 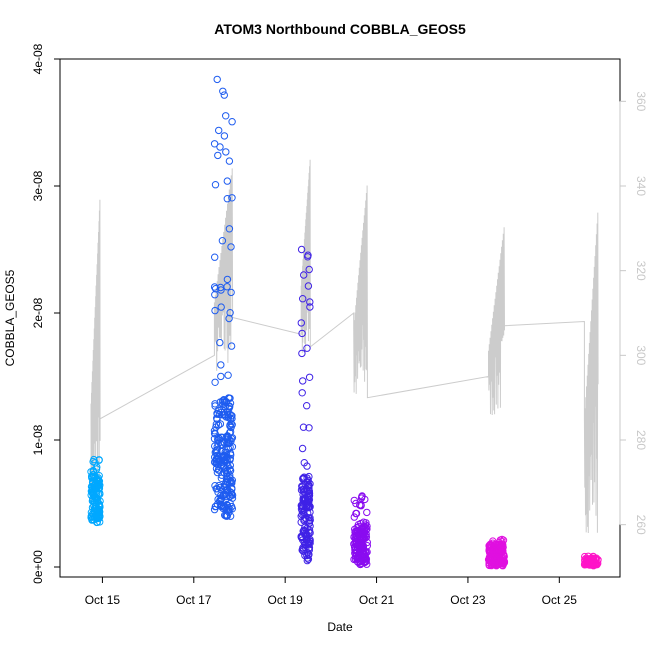 What do you see at coordinates (560, 600) in the screenshot?
I see `x-tick-label: Oct 25` at bounding box center [560, 600].